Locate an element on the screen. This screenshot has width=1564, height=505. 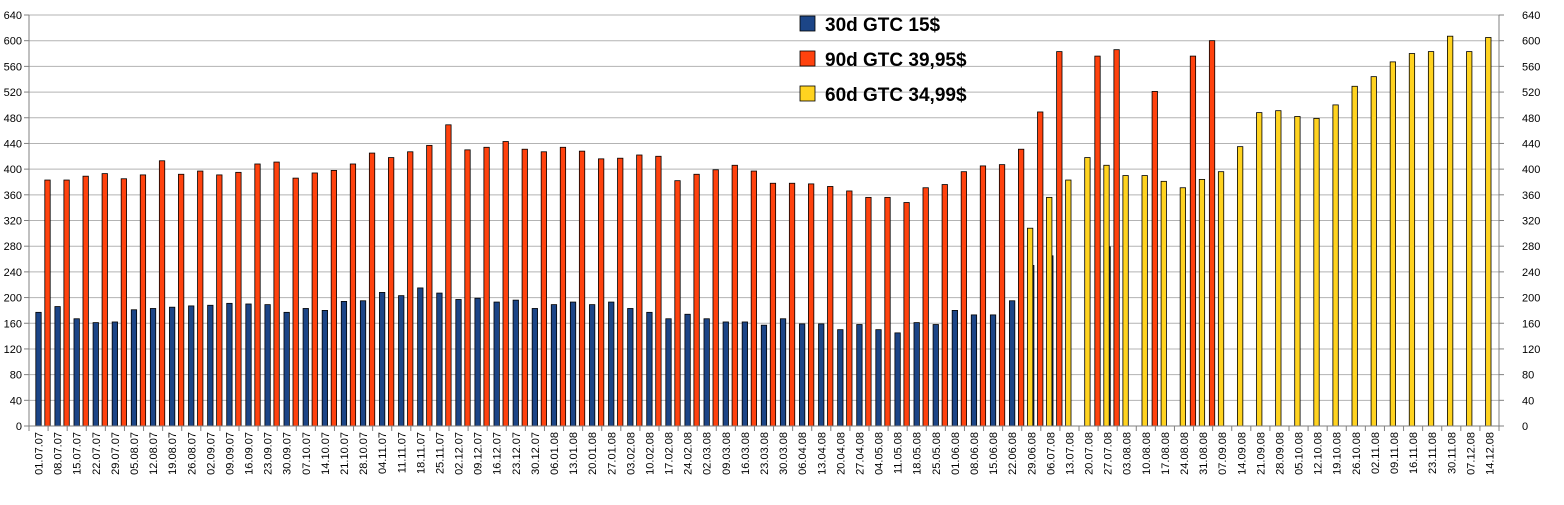
y-tick-label-right: 240 is located at coordinates (1531, 273).